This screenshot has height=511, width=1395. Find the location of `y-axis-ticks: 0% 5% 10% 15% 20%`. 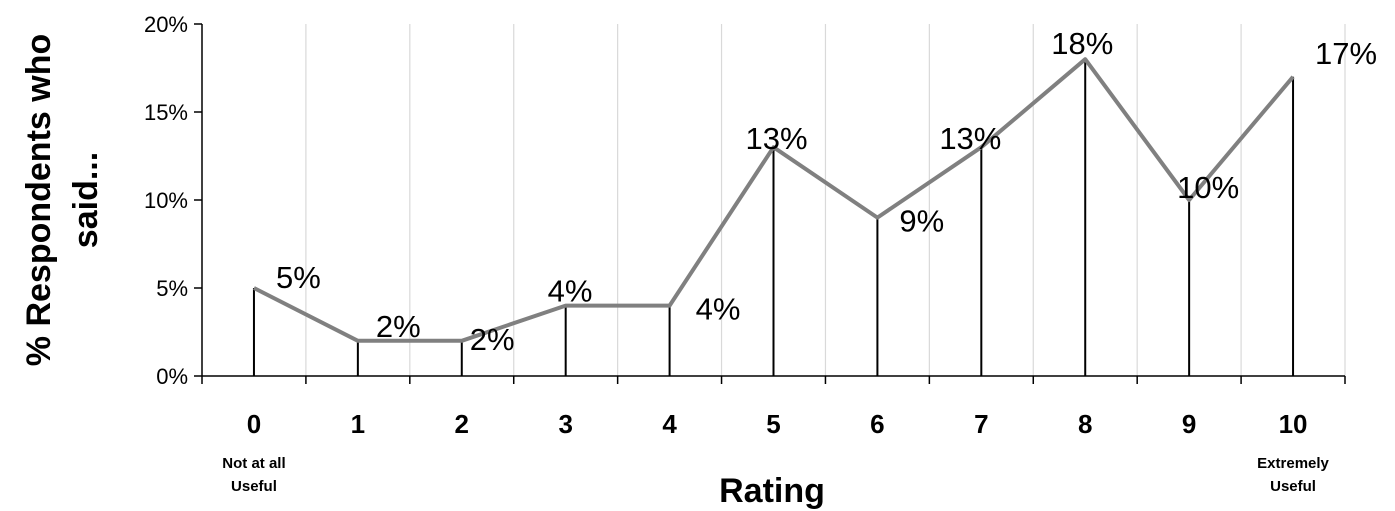

y-axis-ticks: 0% 5% 10% 15% 20% is located at coordinates (173, 200).